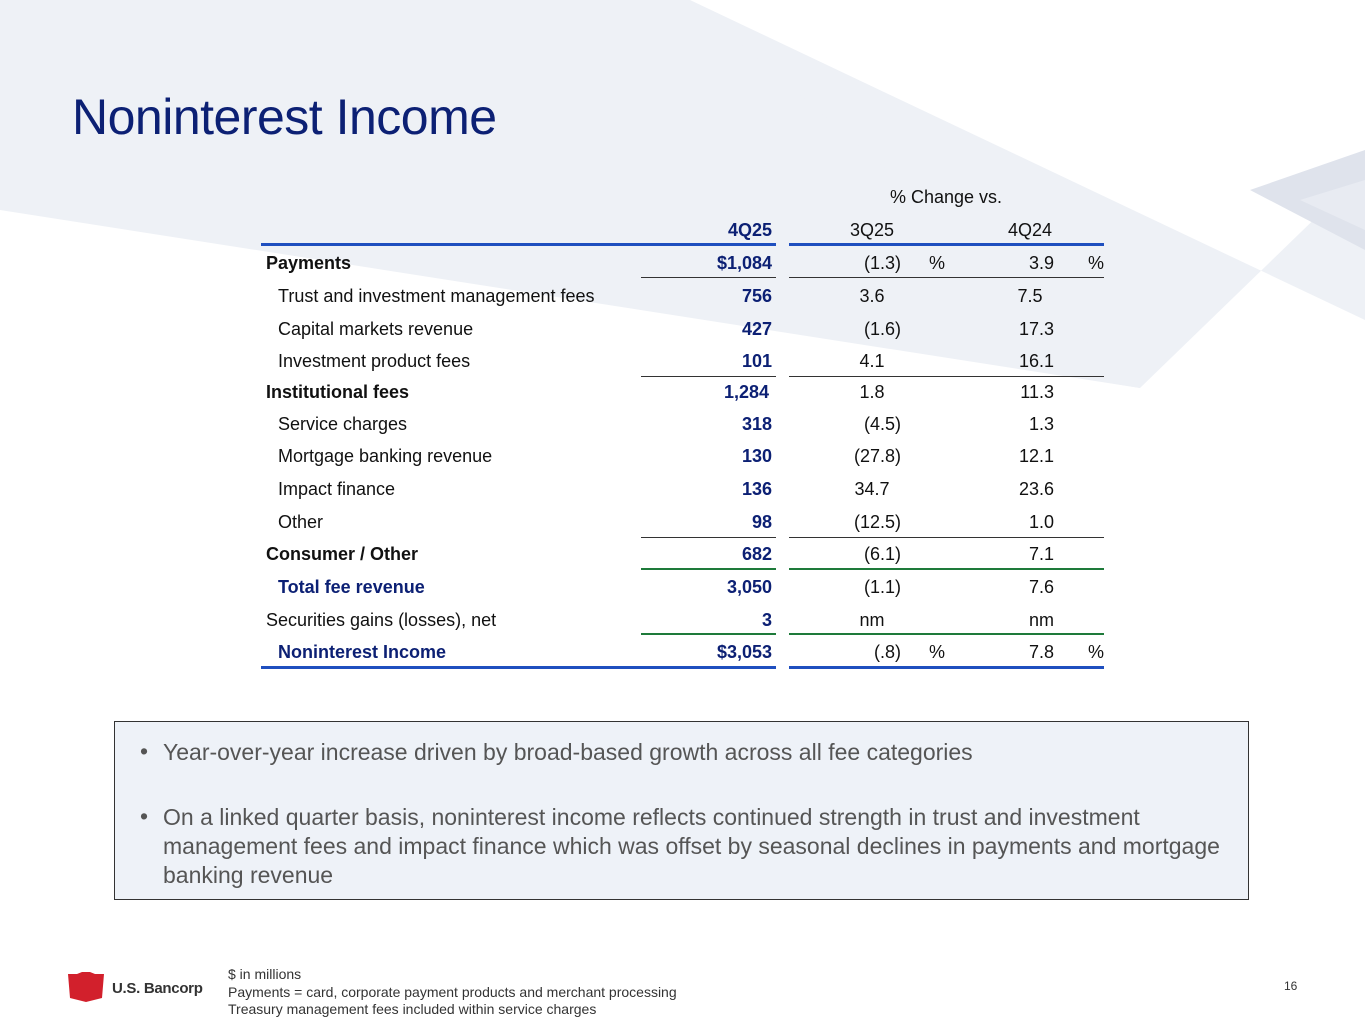 The height and width of the screenshot is (1024, 1365). Describe the element at coordinates (744, 263) in the screenshot. I see `row-value-payments: $1,084` at that location.